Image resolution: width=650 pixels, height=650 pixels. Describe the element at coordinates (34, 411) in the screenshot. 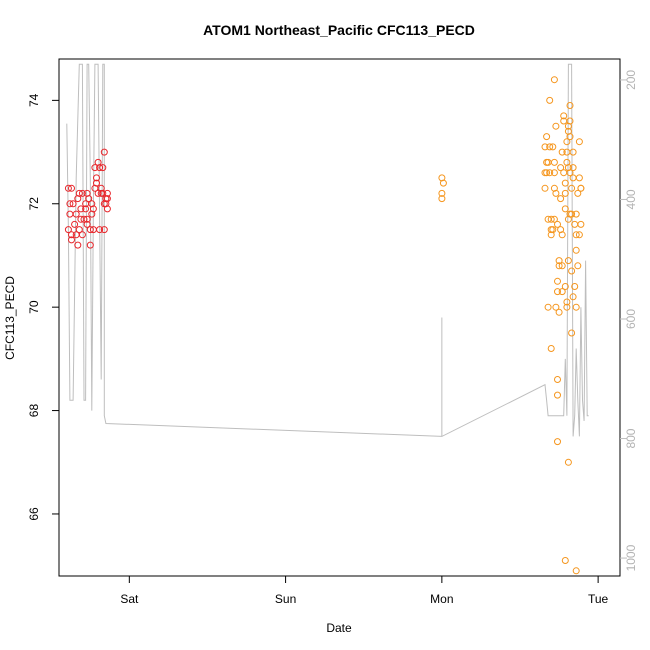

I see `y-tick-label: 68` at that location.